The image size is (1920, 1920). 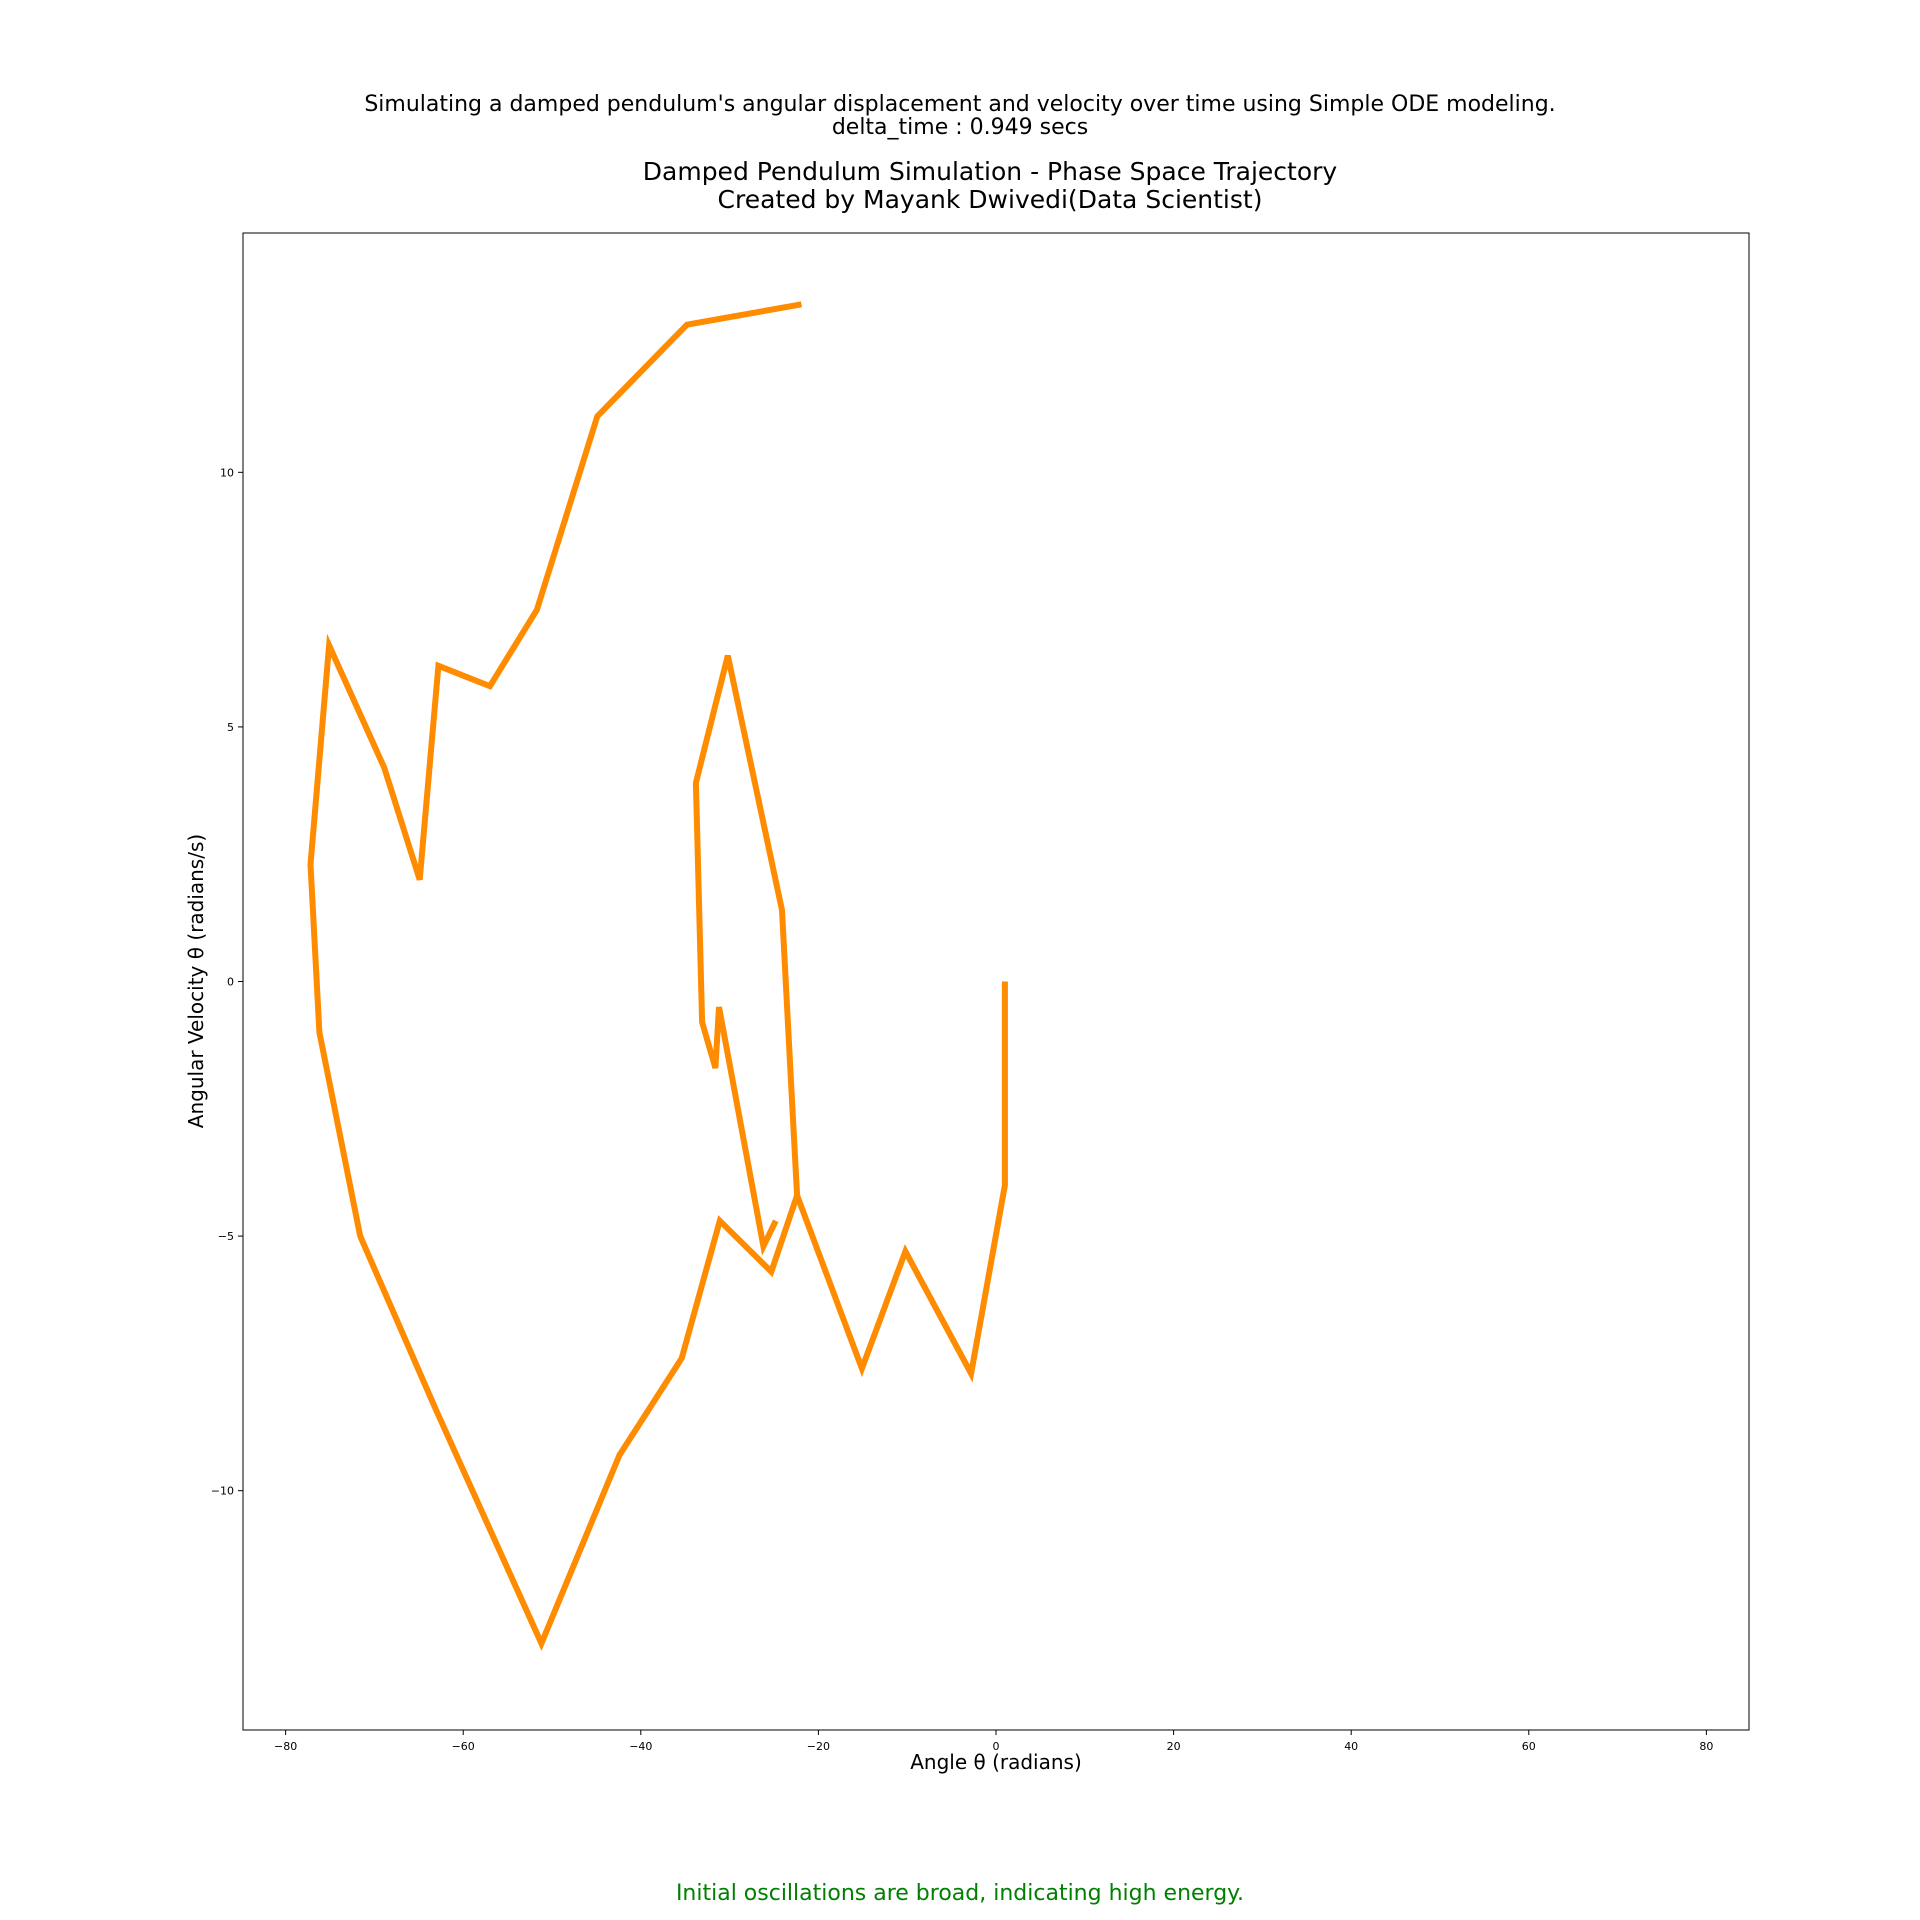 I want to click on figure-suptitle-line2: delta_time : 0.949 secs, so click(x=960, y=127).